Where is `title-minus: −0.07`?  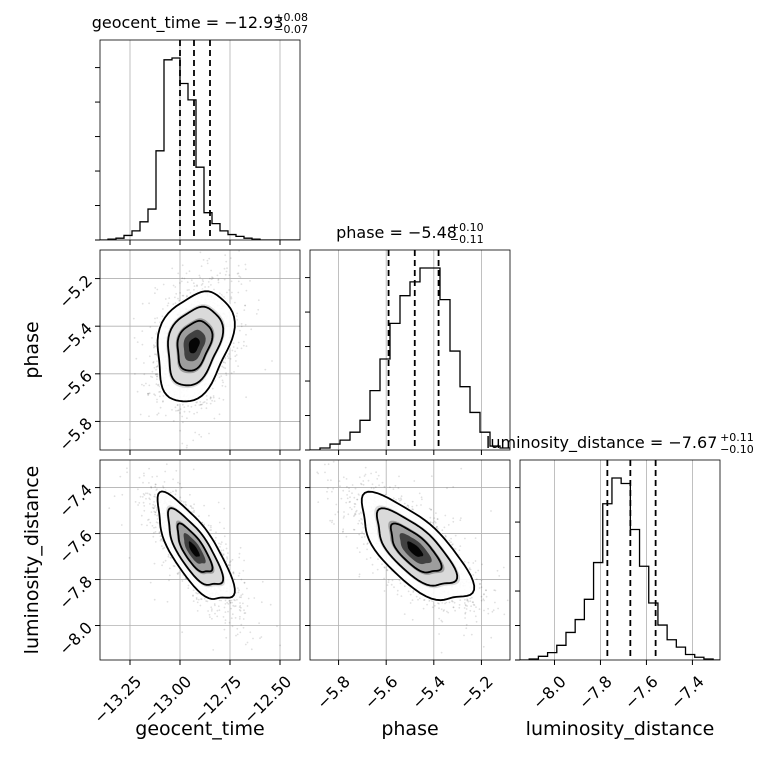 title-minus: −0.07 is located at coordinates (291, 29).